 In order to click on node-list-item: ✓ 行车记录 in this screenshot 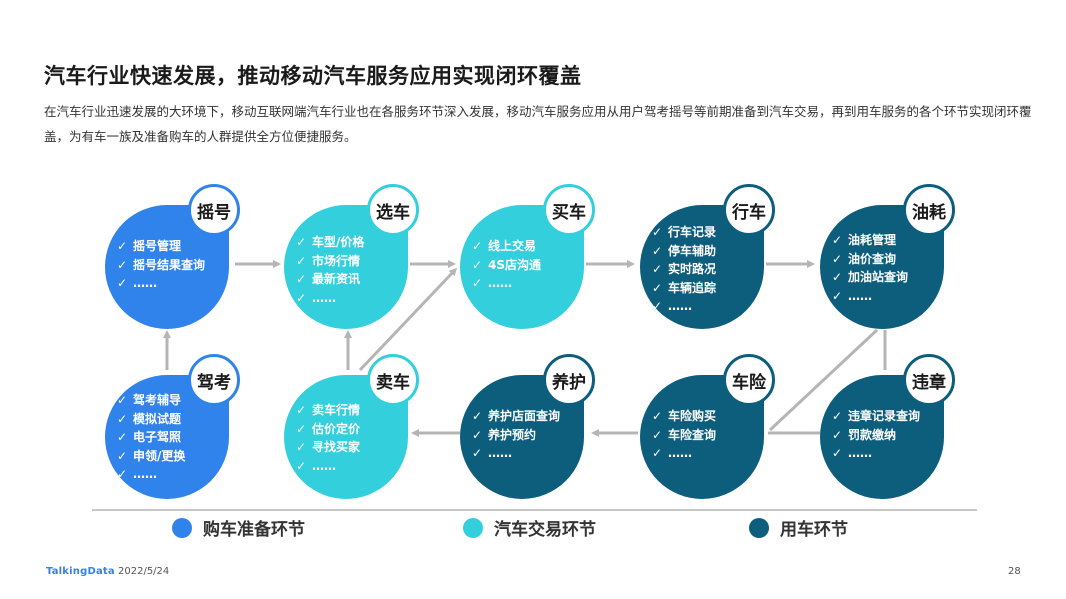, I will do `click(684, 232)`.